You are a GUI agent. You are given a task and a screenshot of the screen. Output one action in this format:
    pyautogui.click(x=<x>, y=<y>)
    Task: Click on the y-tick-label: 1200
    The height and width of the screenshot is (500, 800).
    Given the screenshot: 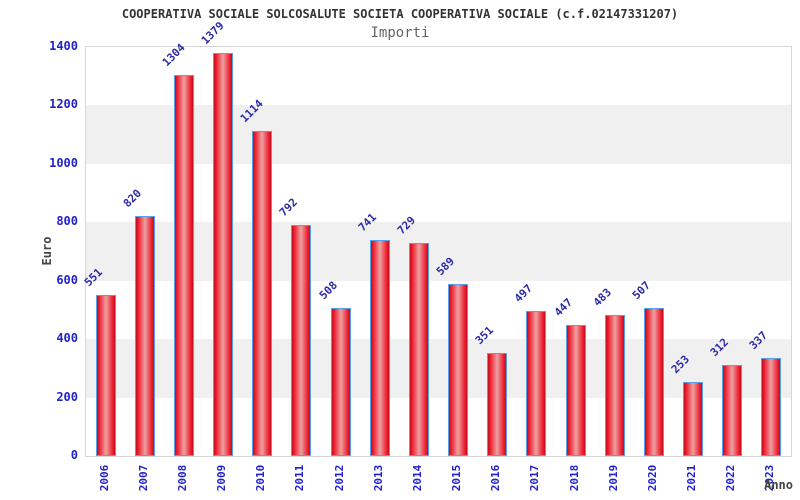 What is the action you would take?
    pyautogui.click(x=63, y=104)
    